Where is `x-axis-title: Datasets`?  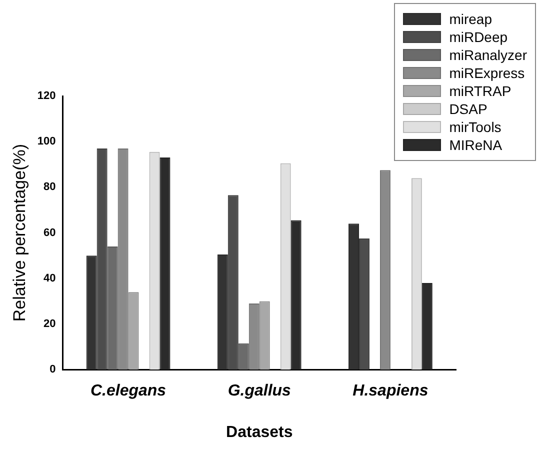 x-axis-title: Datasets is located at coordinates (259, 432).